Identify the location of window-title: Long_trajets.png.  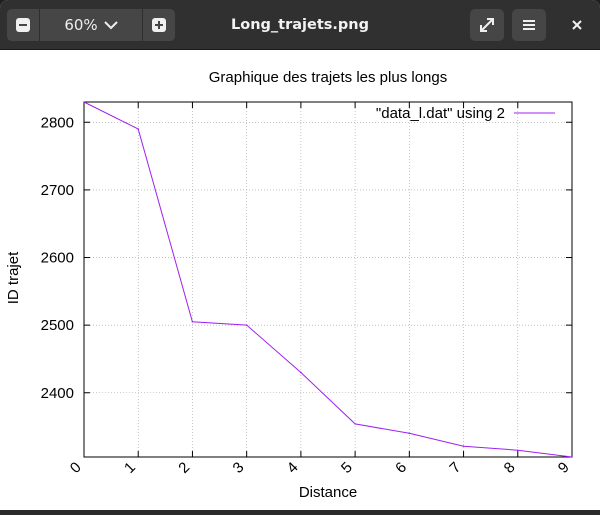
(300, 25).